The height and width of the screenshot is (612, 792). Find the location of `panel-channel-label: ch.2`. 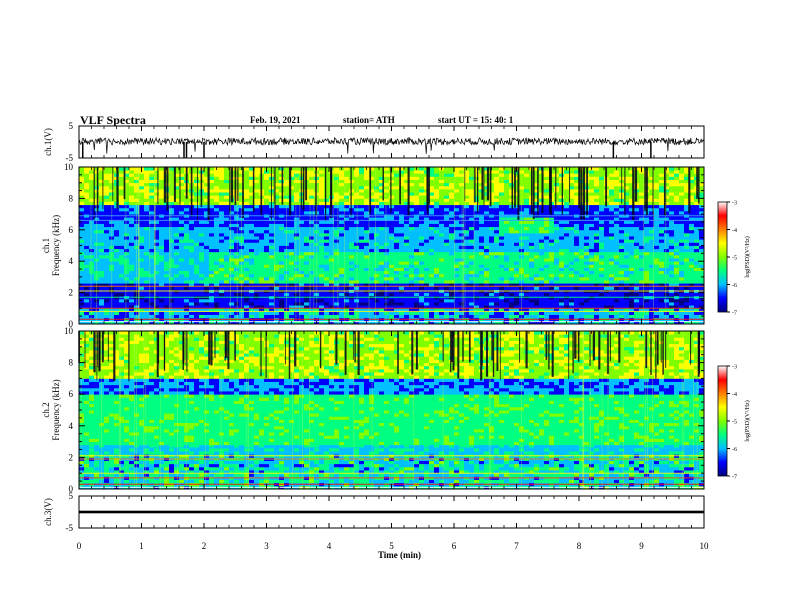

panel-channel-label: ch.2 is located at coordinates (46, 409).